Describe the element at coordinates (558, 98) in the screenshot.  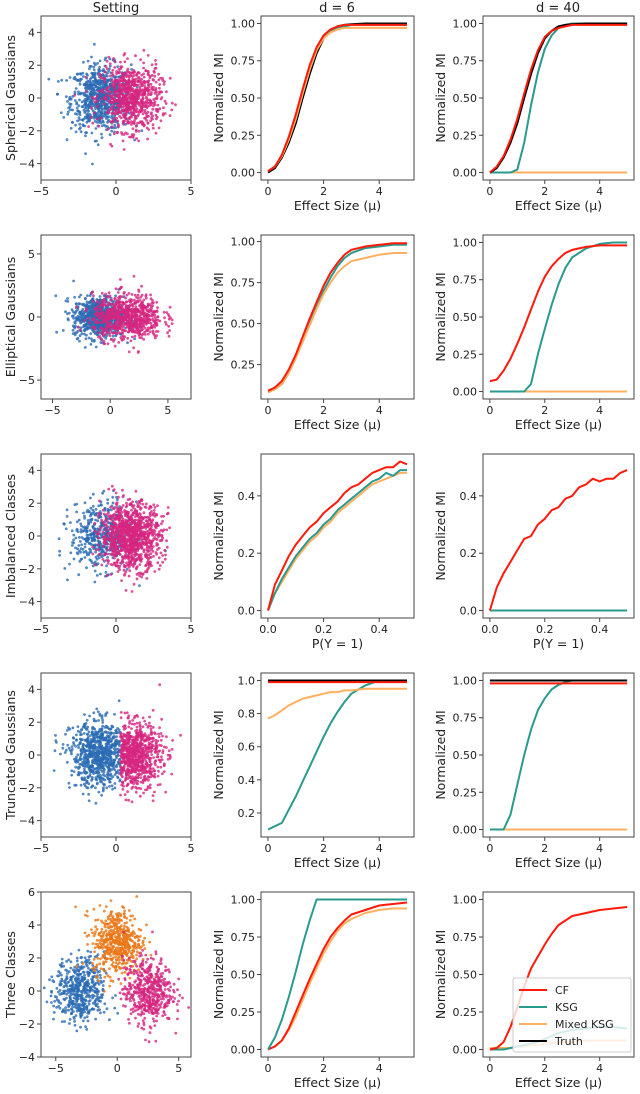
I see `plot-area` at that location.